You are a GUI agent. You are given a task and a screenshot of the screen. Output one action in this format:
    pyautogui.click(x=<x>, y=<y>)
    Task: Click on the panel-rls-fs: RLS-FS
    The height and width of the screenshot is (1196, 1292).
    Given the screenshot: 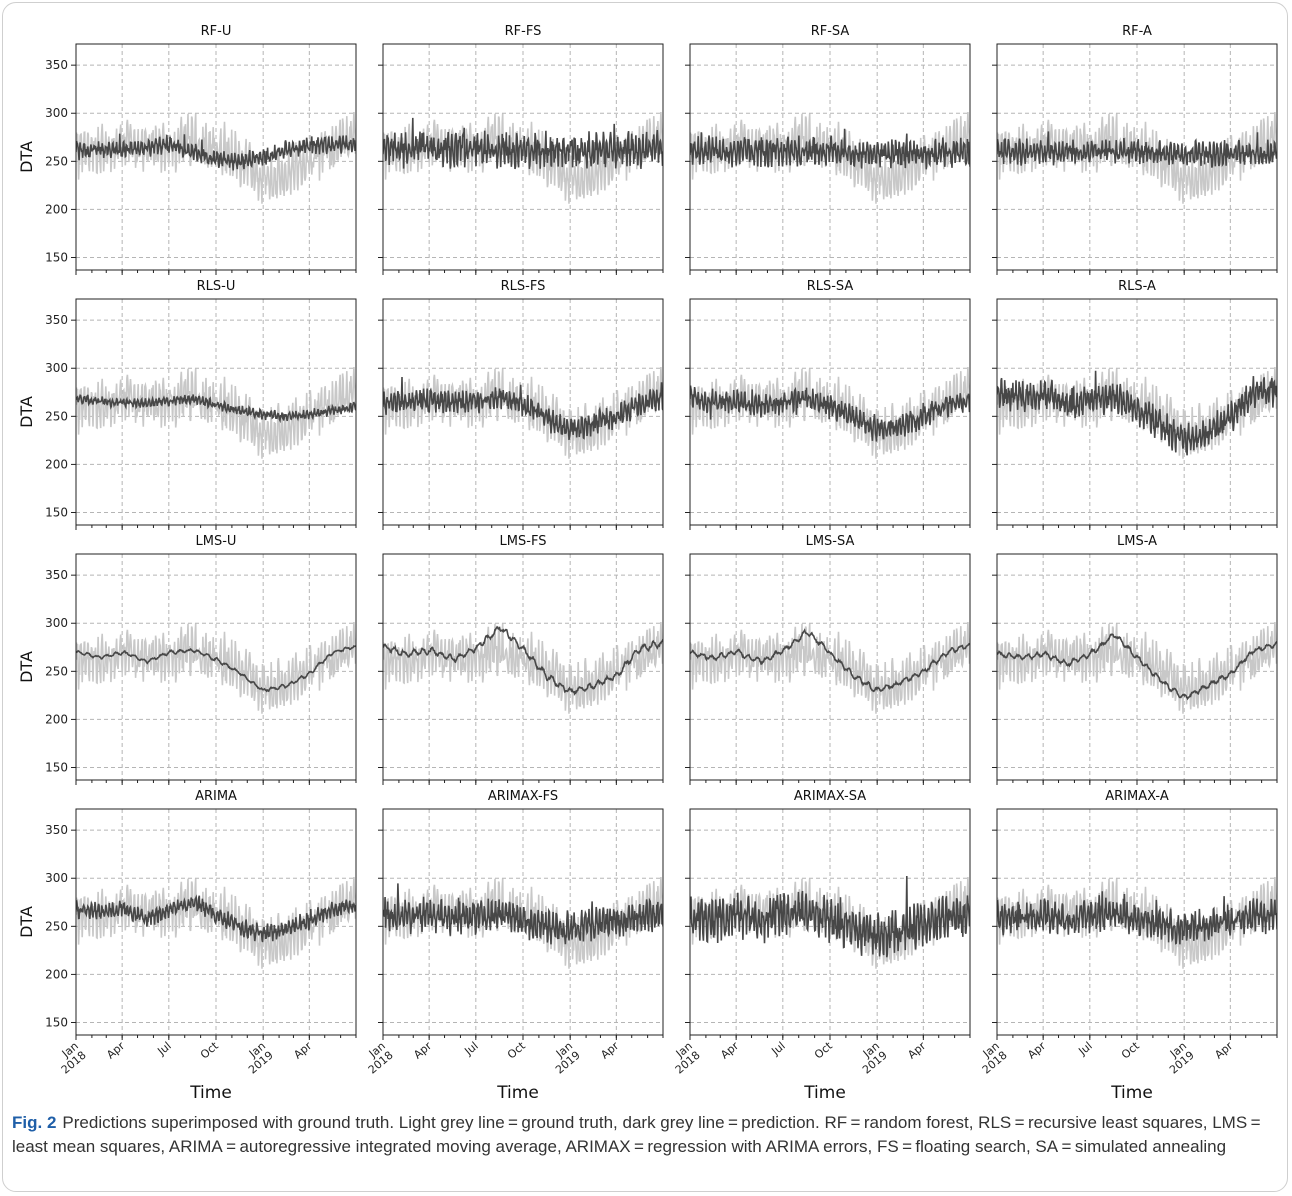 What is the action you would take?
    pyautogui.click(x=521, y=404)
    